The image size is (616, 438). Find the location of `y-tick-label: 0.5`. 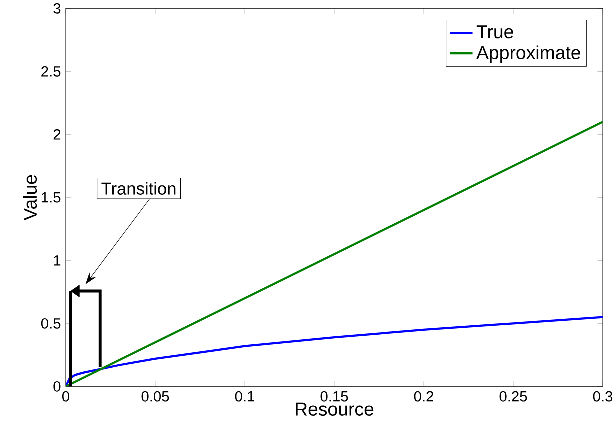

y-tick-label: 0.5 is located at coordinates (51, 323).